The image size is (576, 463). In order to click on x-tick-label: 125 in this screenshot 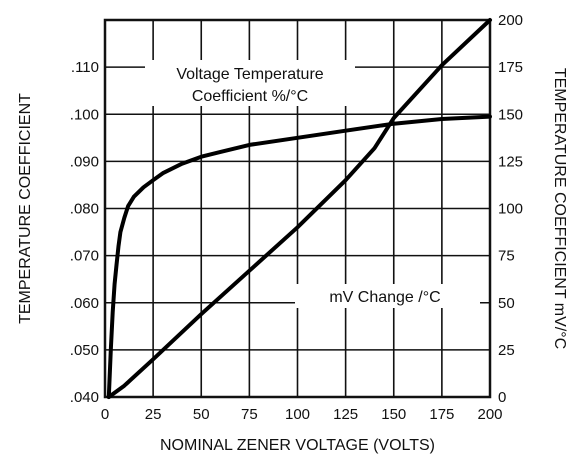, I will do `click(345, 414)`.